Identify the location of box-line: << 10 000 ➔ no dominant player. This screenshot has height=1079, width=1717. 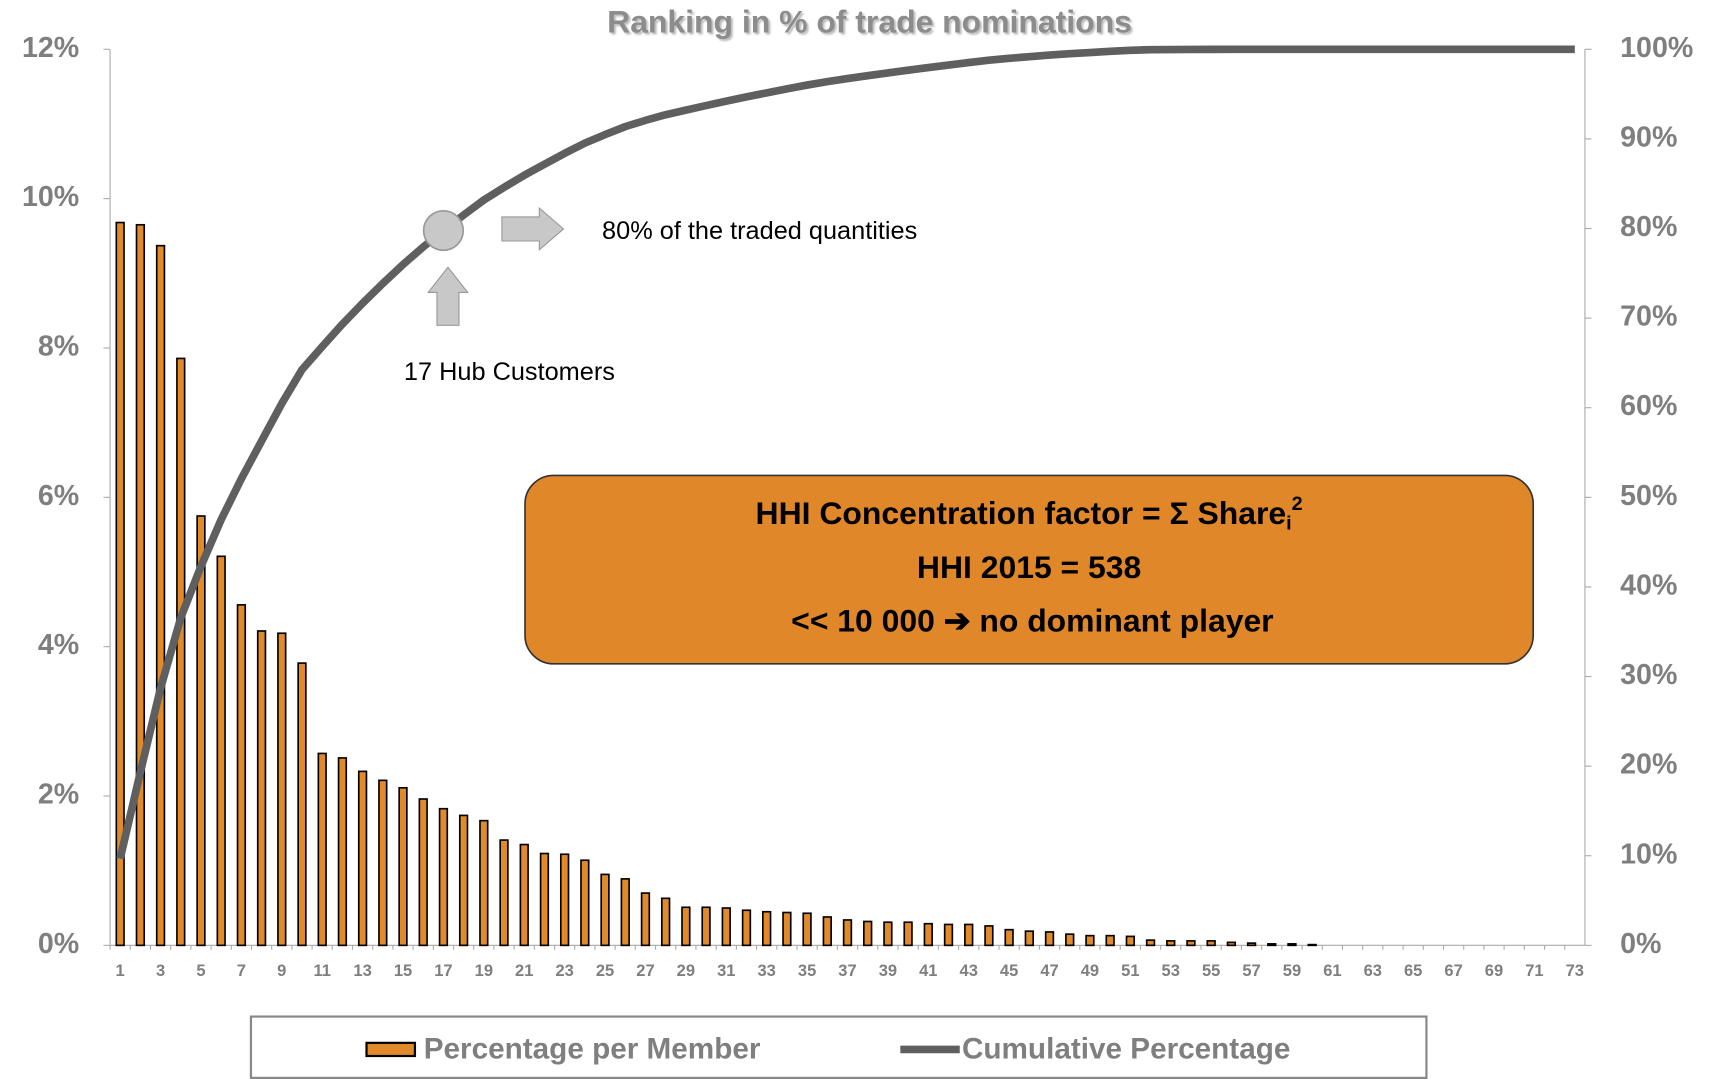
(1032, 621).